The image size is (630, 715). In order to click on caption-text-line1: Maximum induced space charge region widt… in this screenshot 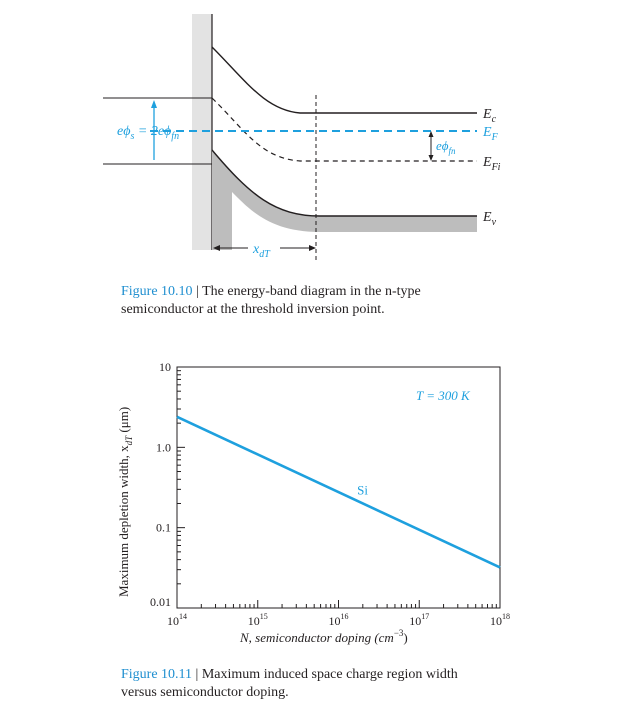, I will do `click(329, 674)`.